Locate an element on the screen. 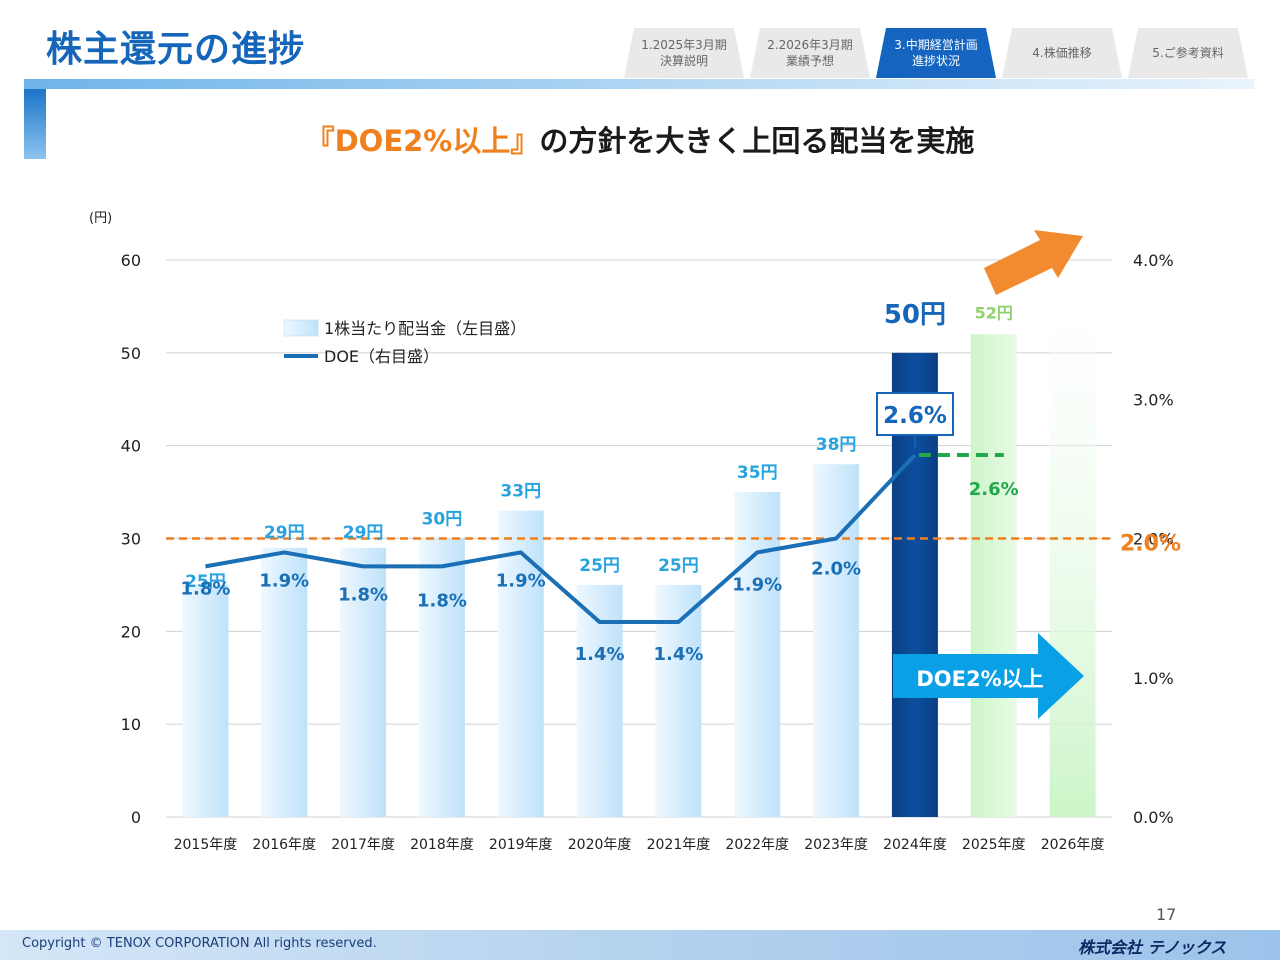 This screenshot has height=960, width=1280. doe-target-arrow is located at coordinates (988, 676).